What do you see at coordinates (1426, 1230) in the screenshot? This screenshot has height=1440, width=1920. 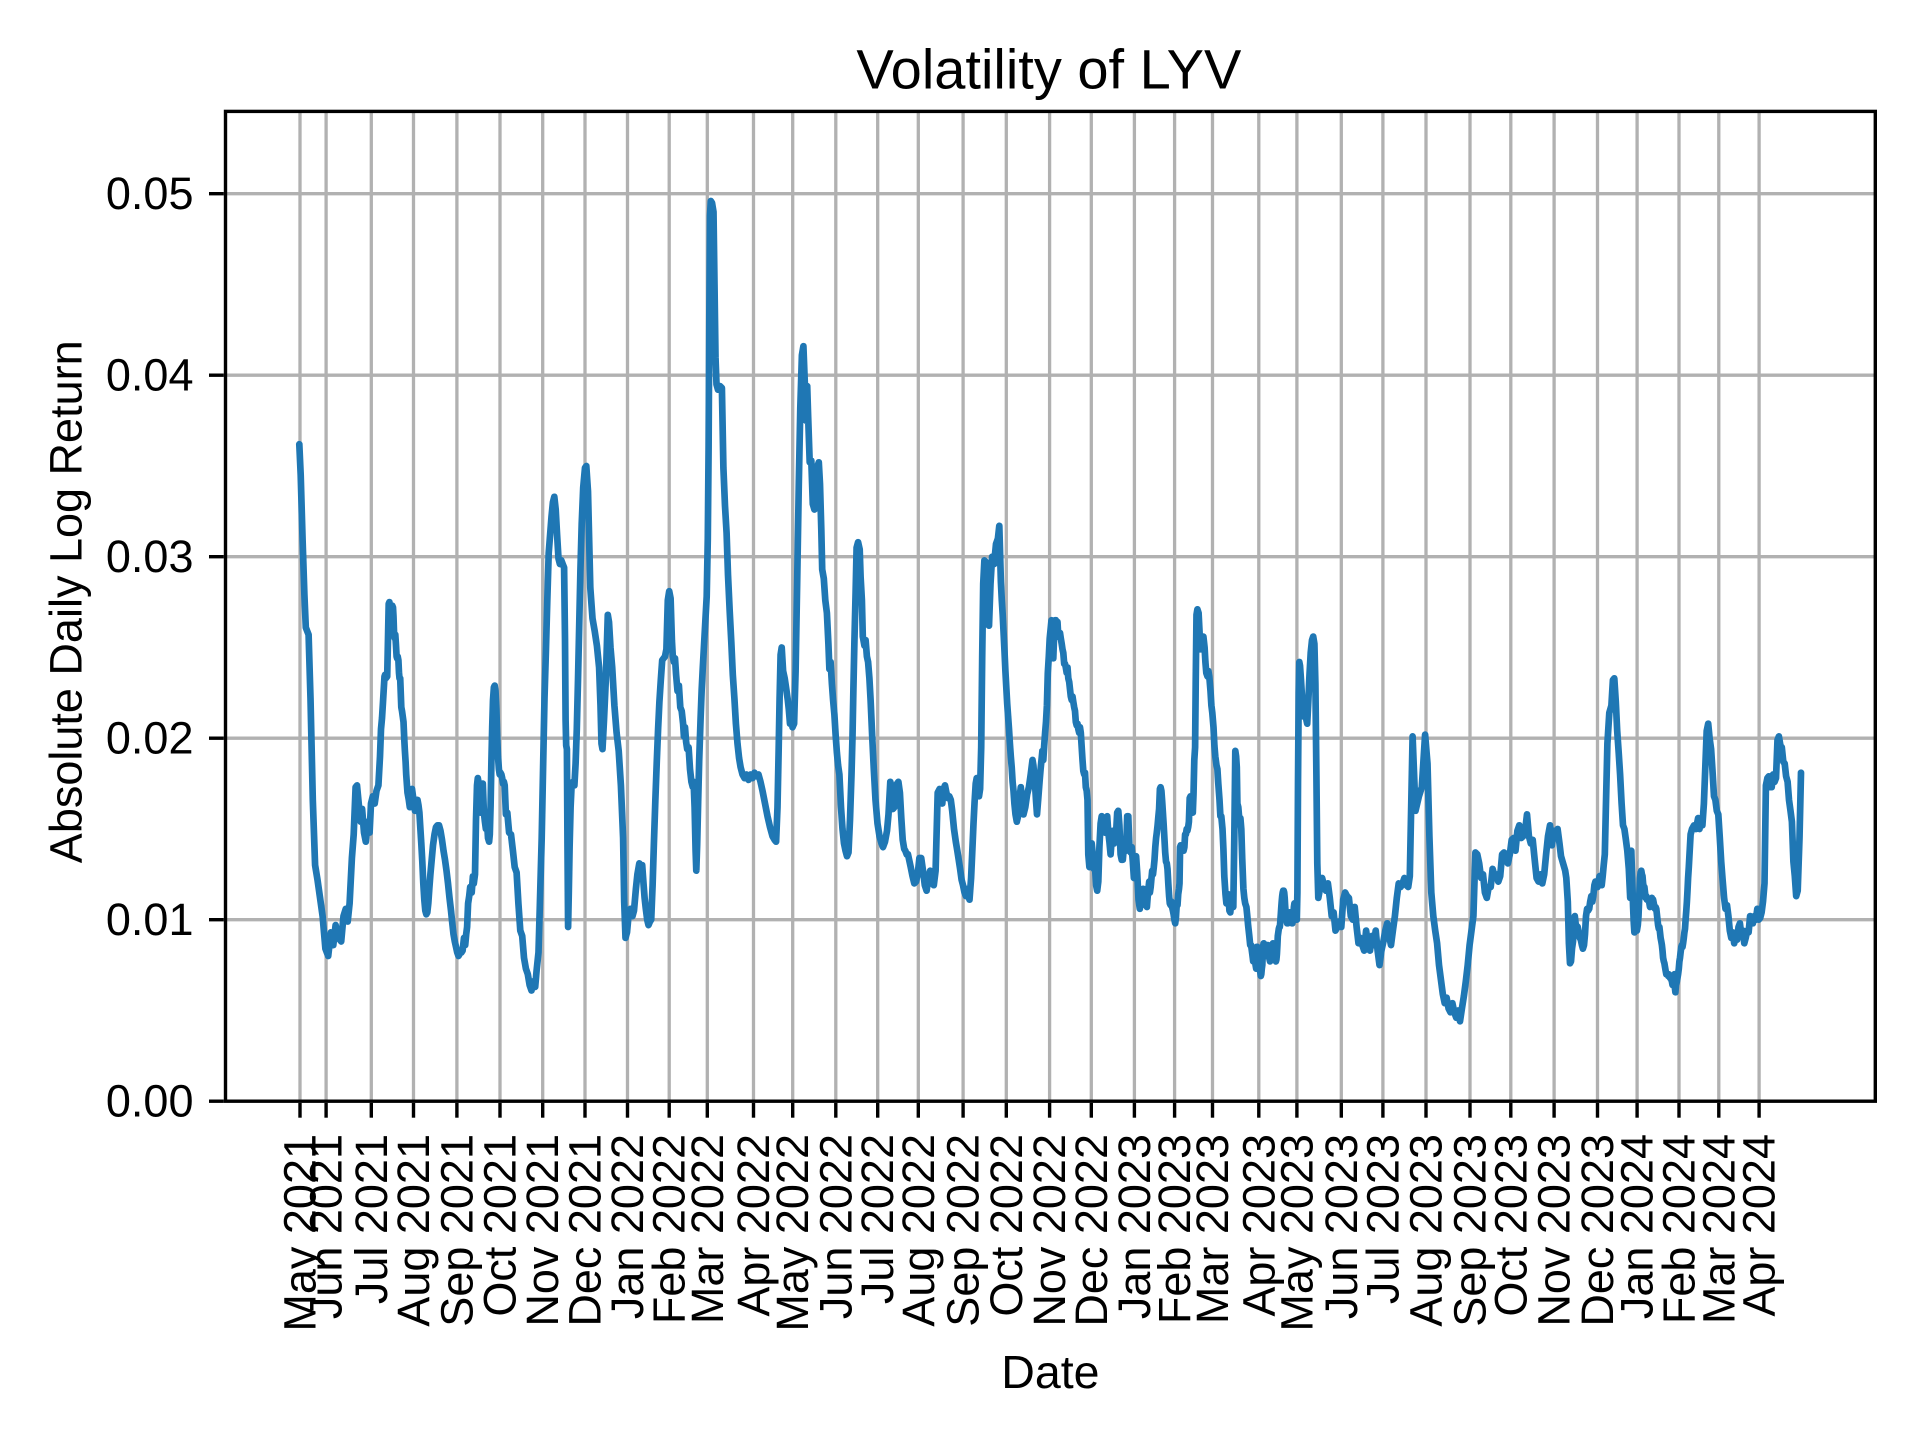 I see `svg-text: Aug 2023` at bounding box center [1426, 1230].